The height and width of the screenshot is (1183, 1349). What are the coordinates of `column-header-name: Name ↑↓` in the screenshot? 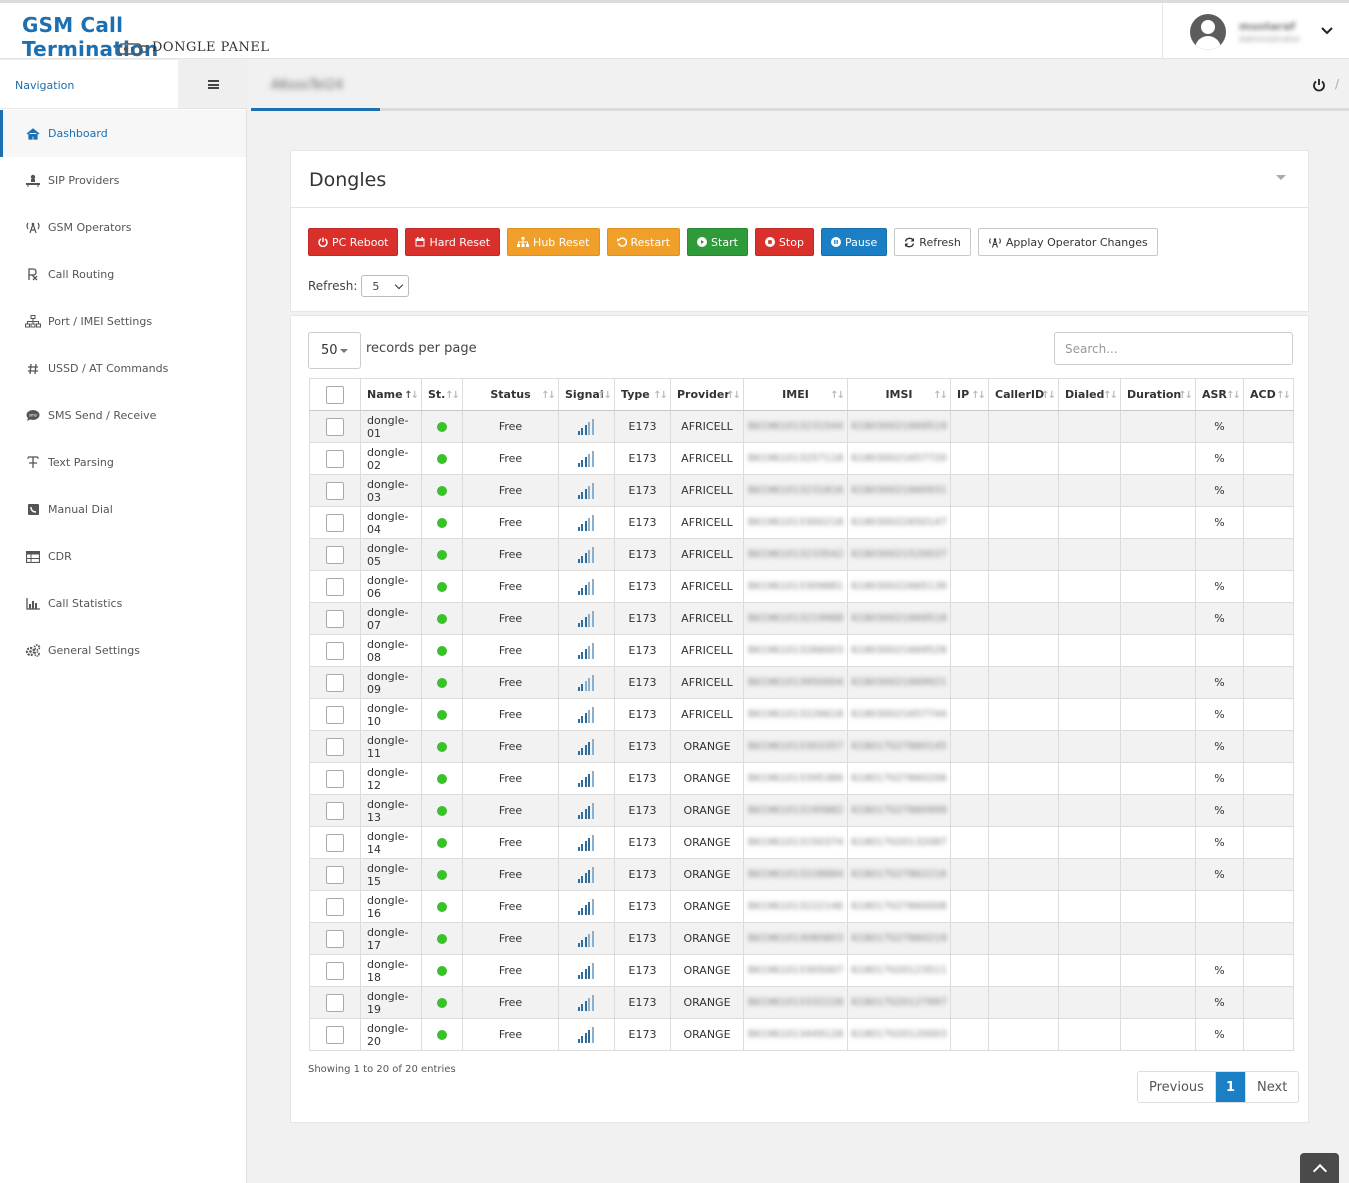 It's located at (391, 394).